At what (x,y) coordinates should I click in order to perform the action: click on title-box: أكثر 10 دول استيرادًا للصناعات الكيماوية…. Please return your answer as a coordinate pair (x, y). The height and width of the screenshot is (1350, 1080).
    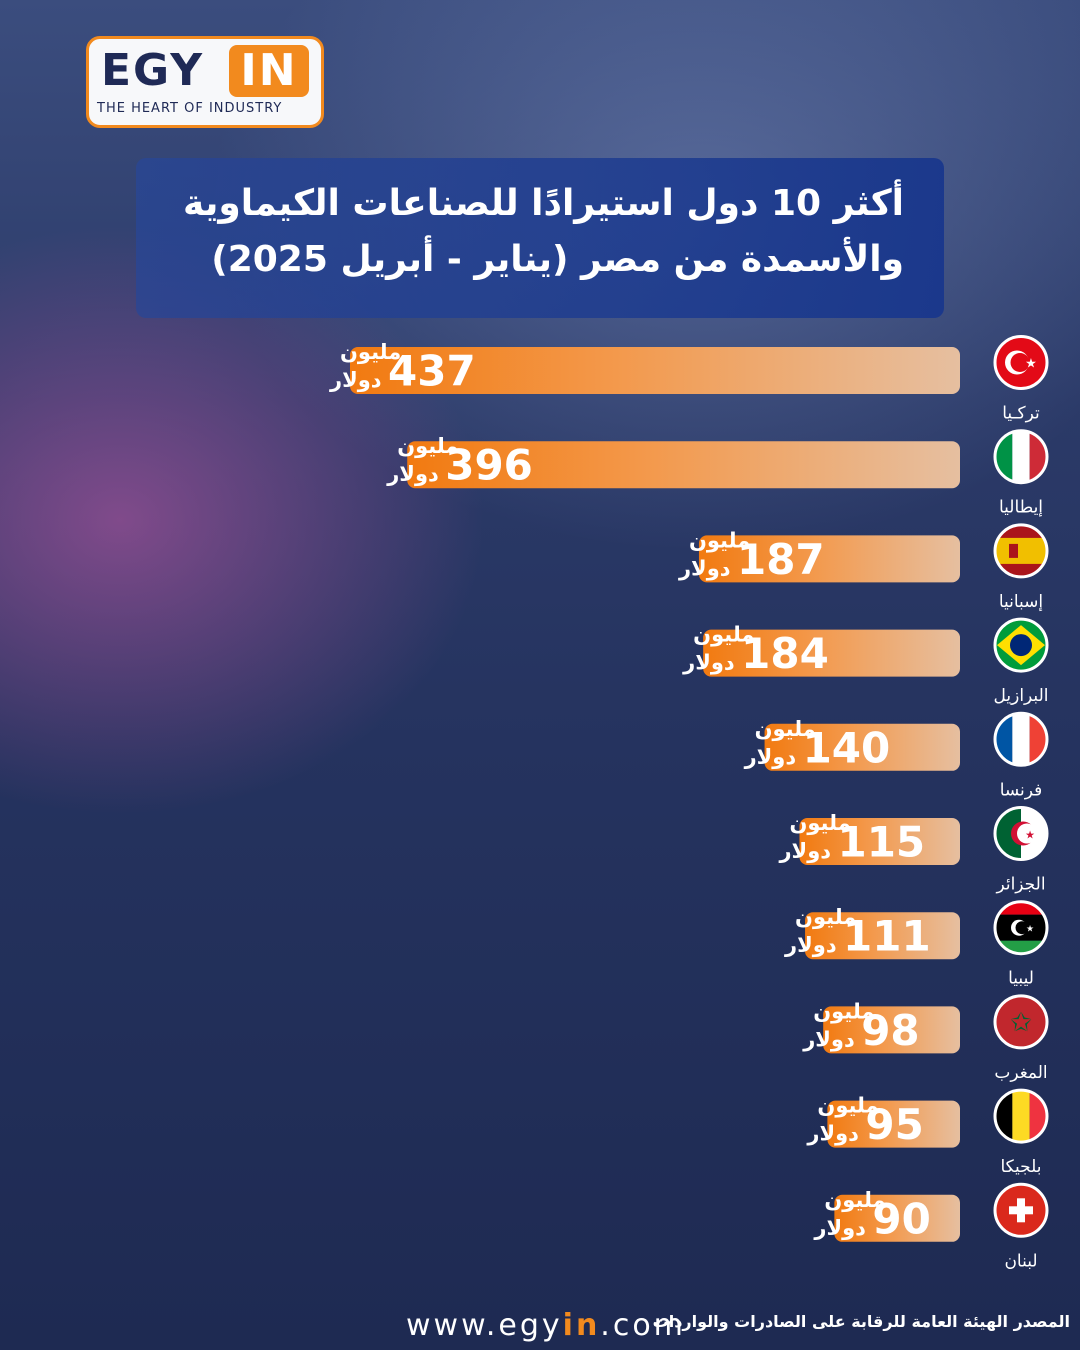
    Looking at the image, I should click on (540, 238).